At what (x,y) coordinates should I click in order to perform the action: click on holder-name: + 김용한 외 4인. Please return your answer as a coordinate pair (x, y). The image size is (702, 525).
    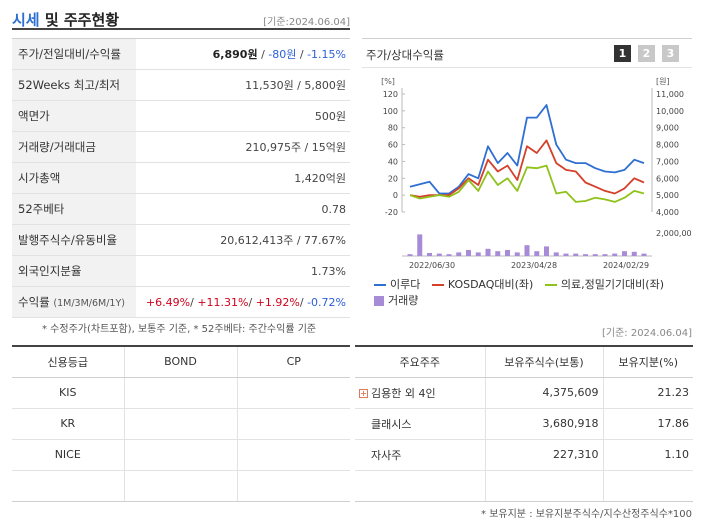
    Looking at the image, I should click on (420, 393).